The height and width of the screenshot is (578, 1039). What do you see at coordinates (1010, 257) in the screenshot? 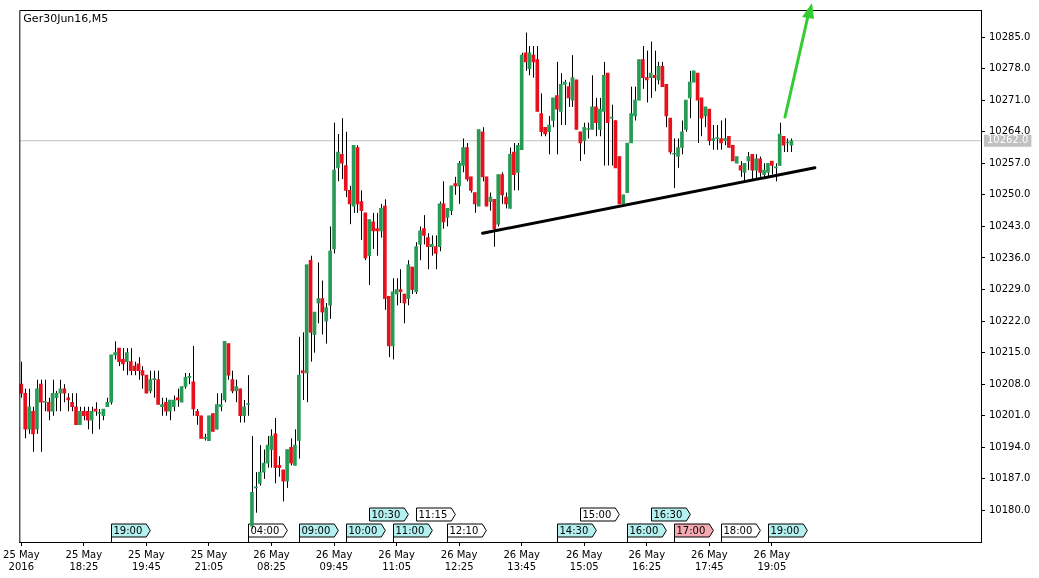
I see `y-tick-label: 10236.0` at bounding box center [1010, 257].